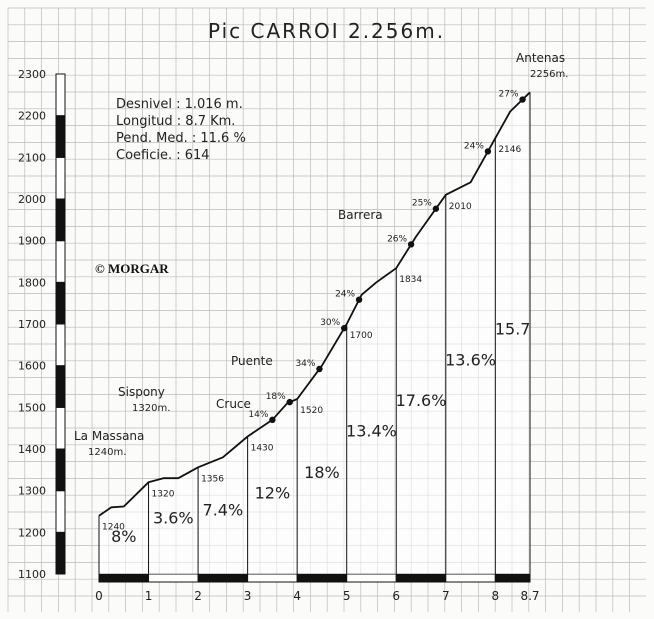  I want to click on x-tick-label: 0, so click(99, 596).